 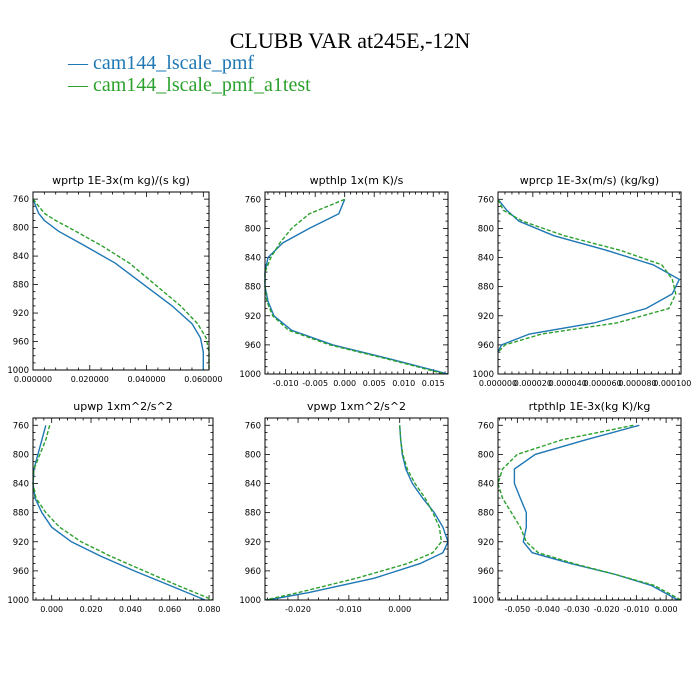 I want to click on x-tick-label: 0.020000, so click(x=90, y=379).